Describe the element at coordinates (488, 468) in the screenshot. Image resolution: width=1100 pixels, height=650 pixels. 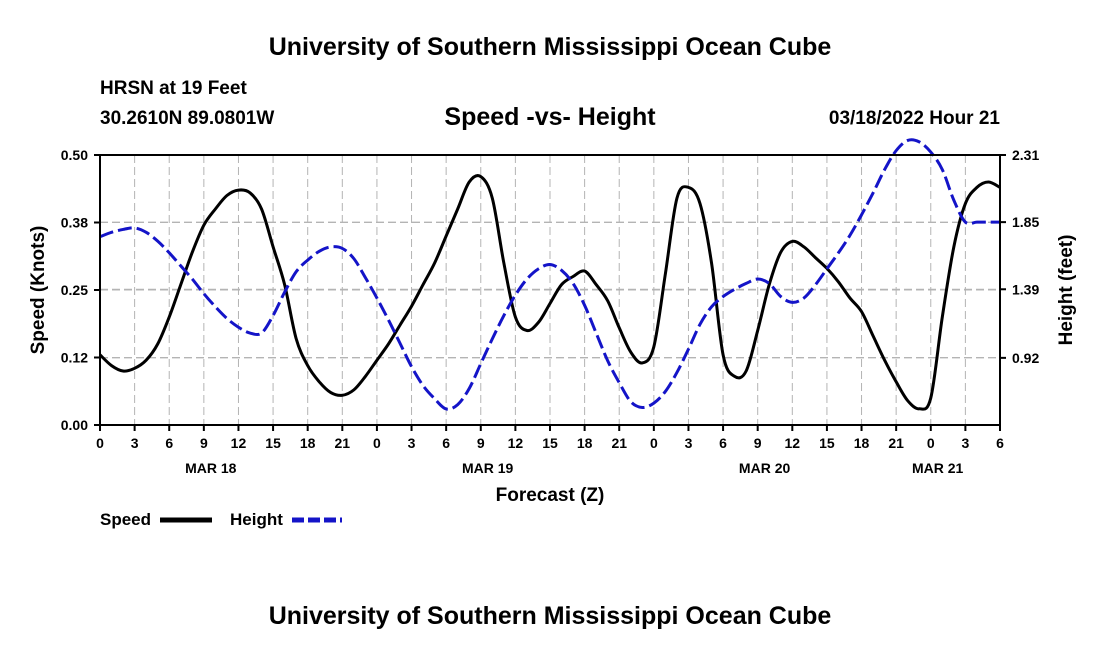
I see `day-label: MAR 19` at that location.